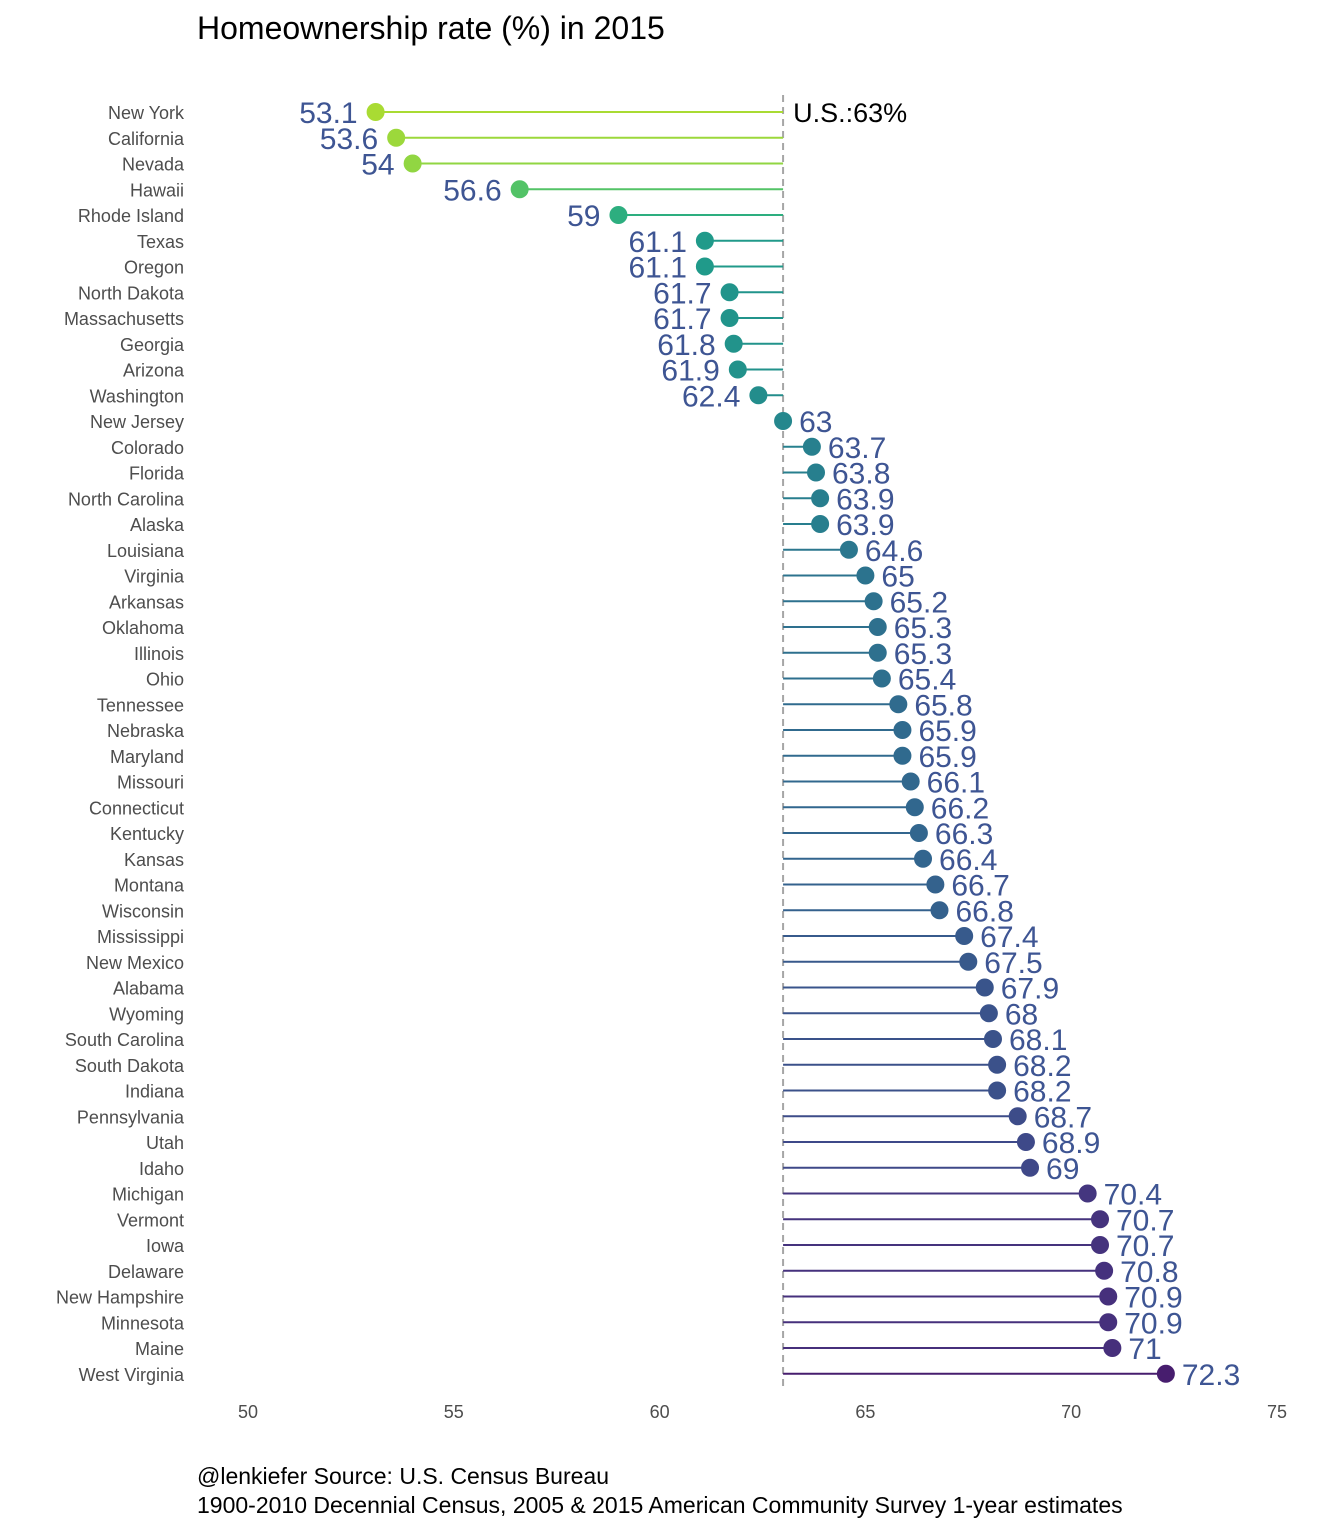  Describe the element at coordinates (135, 963) in the screenshot. I see `y-tick-label-new-mexico: New Mexico` at that location.